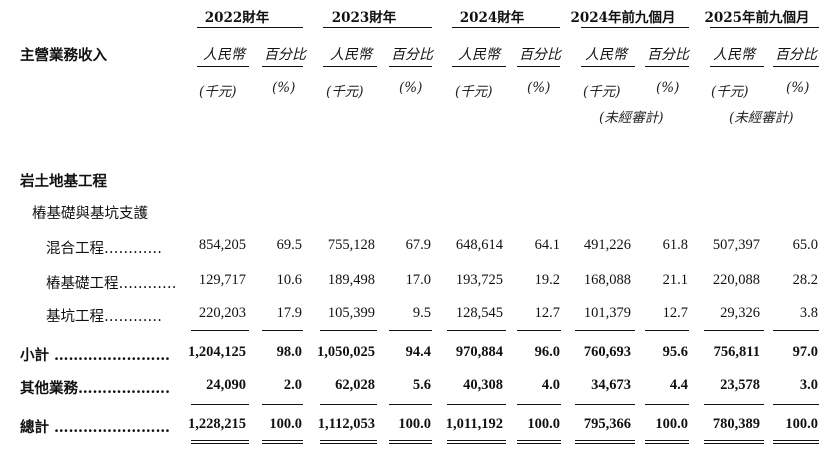  What do you see at coordinates (418, 280) in the screenshot?
I see `percent-cell: 17.0` at bounding box center [418, 280].